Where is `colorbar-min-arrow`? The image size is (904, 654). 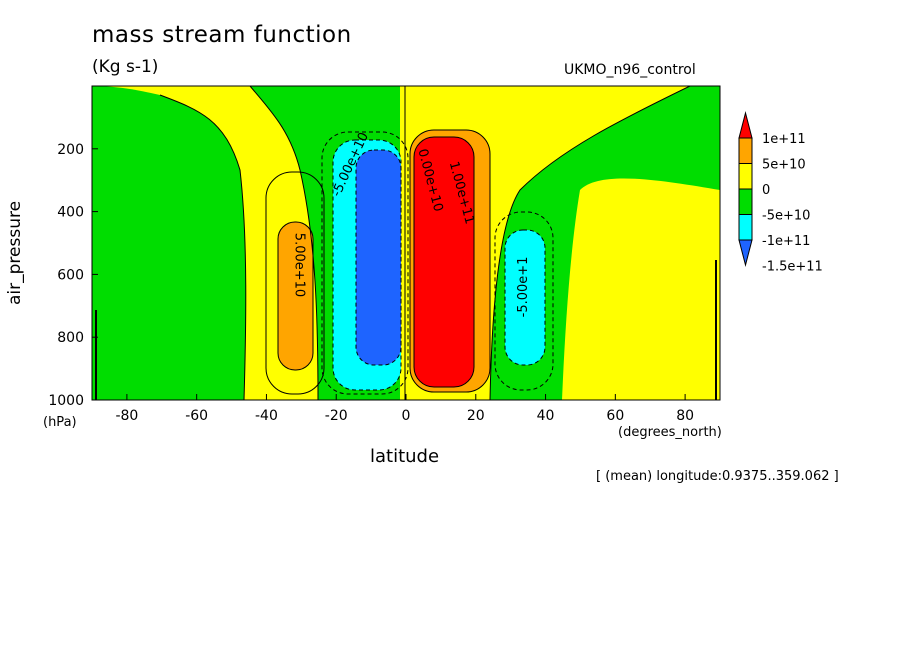
colorbar-min-arrow is located at coordinates (745, 253).